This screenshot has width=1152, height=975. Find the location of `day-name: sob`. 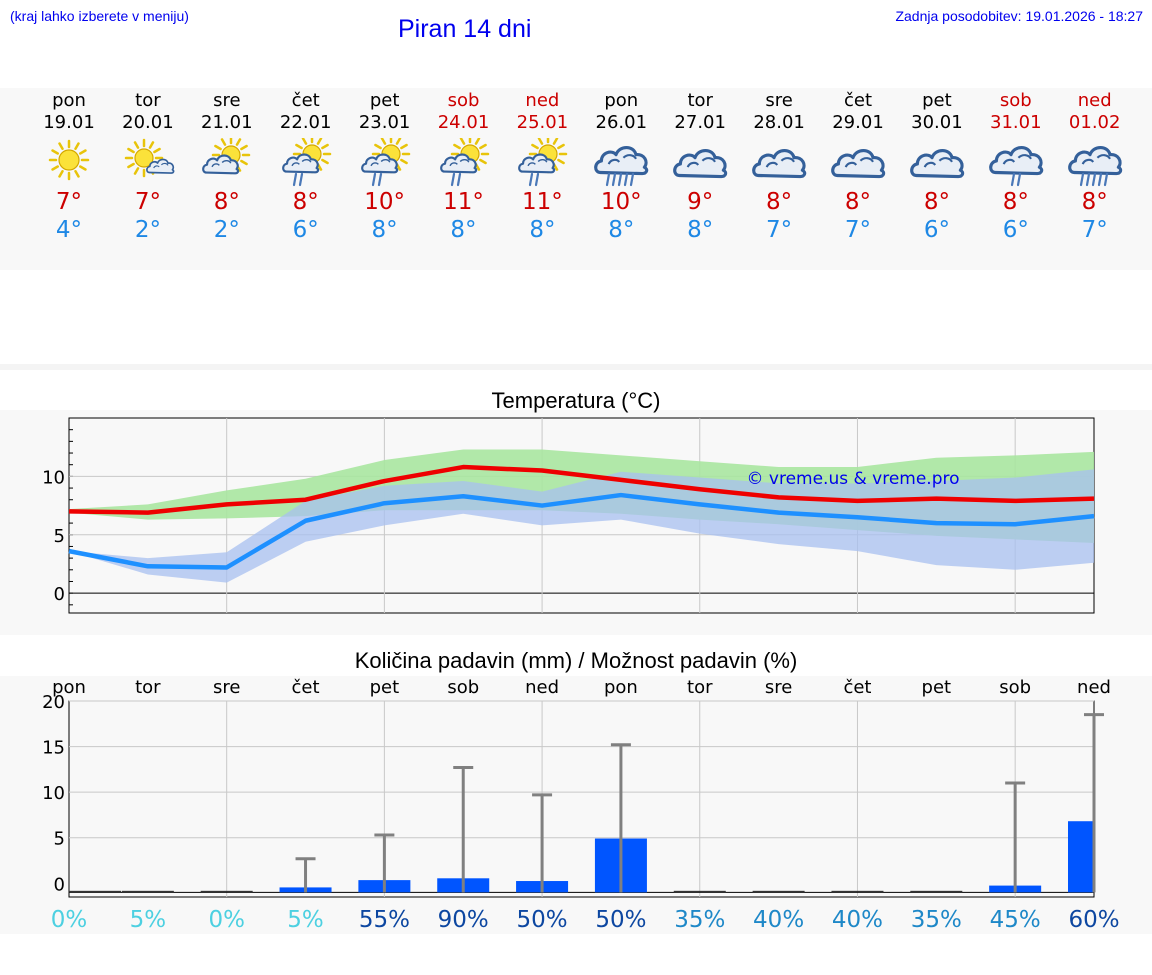

day-name: sob is located at coordinates (463, 100).